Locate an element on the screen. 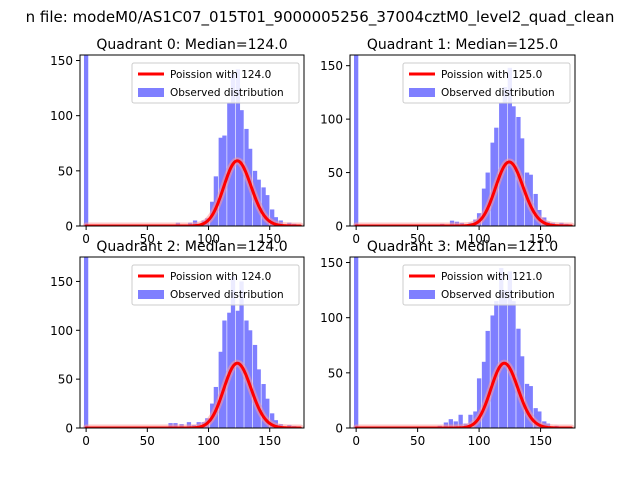 The width and height of the screenshot is (640, 480). legend-label-poisson: Poission with 125.0 is located at coordinates (491, 75).